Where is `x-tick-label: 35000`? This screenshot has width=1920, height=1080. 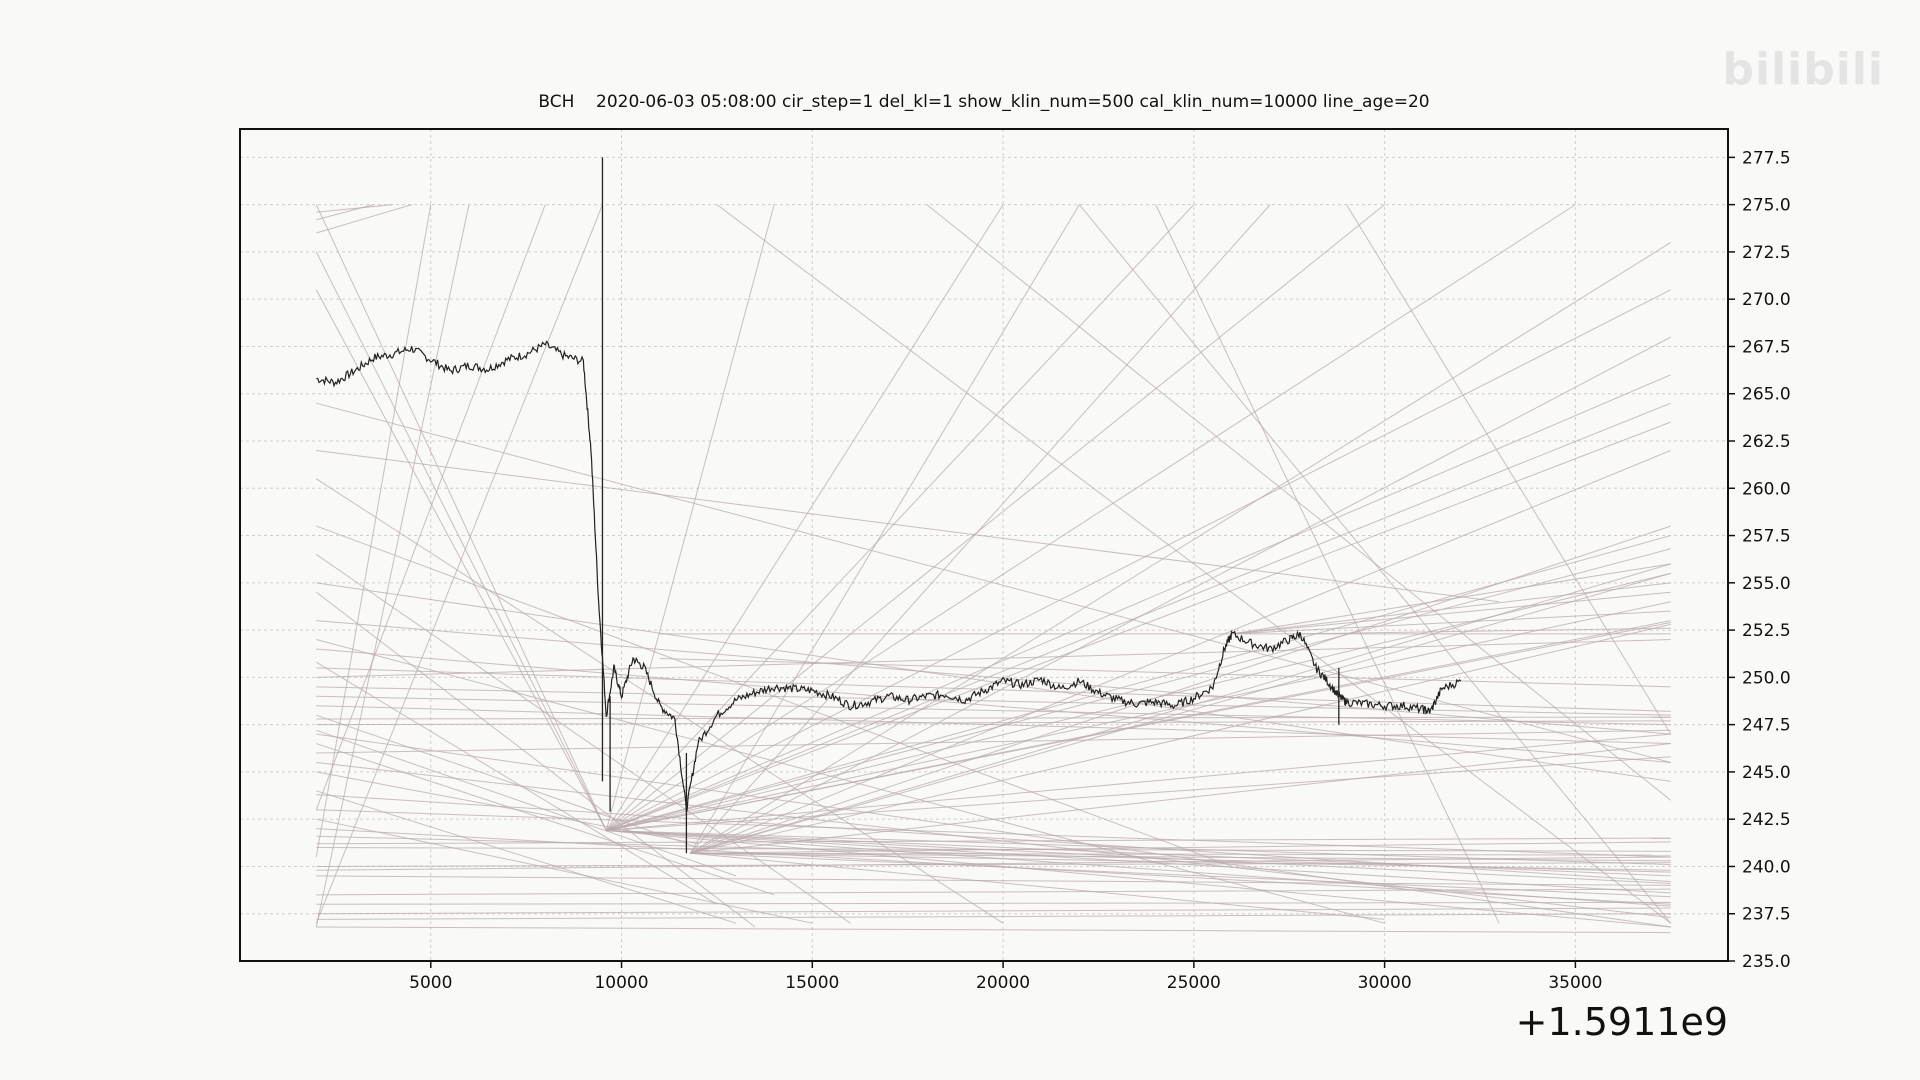
x-tick-label: 35000 is located at coordinates (1575, 983).